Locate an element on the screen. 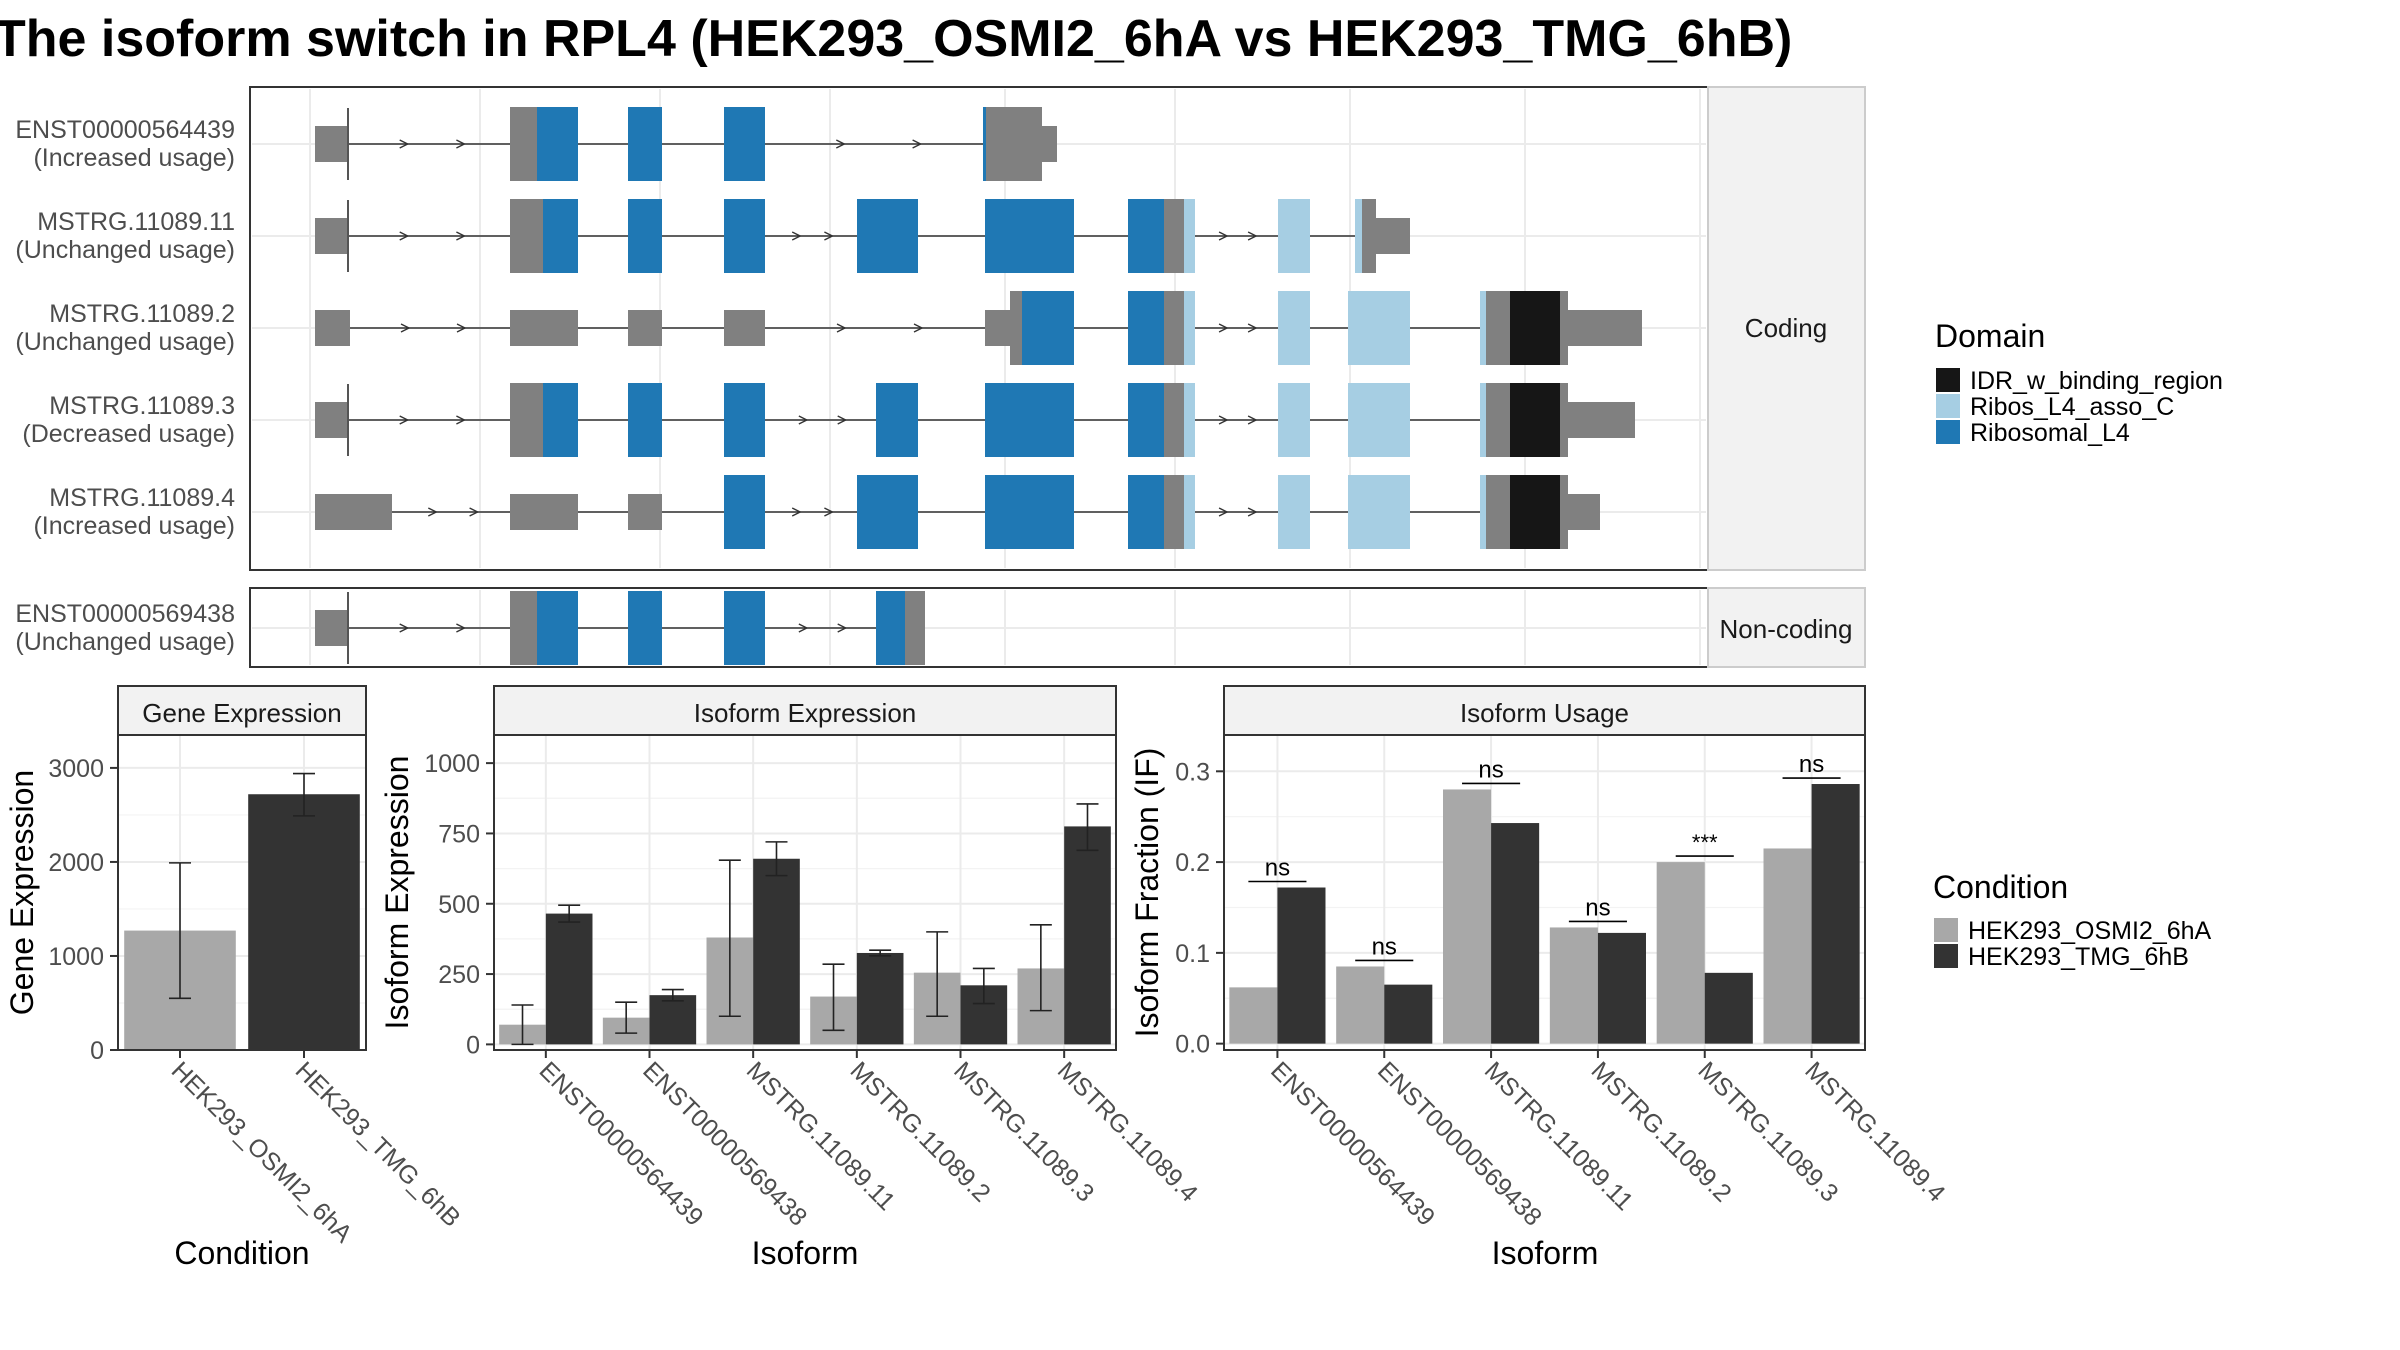 This screenshot has height=1350, width=2400. y-tick-label: 0.1 is located at coordinates (1192, 954).